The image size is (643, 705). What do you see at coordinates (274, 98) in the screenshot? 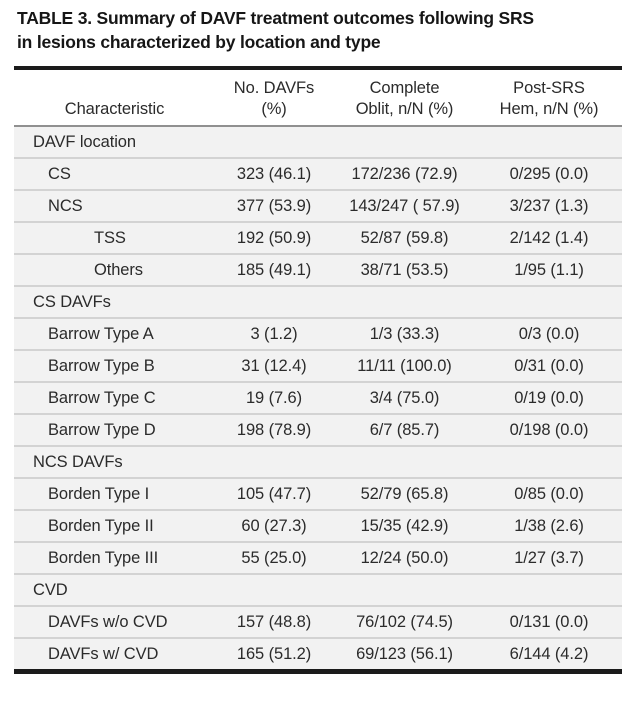
I see `column-header-no-davfs: No. DAVFs (%)` at bounding box center [274, 98].